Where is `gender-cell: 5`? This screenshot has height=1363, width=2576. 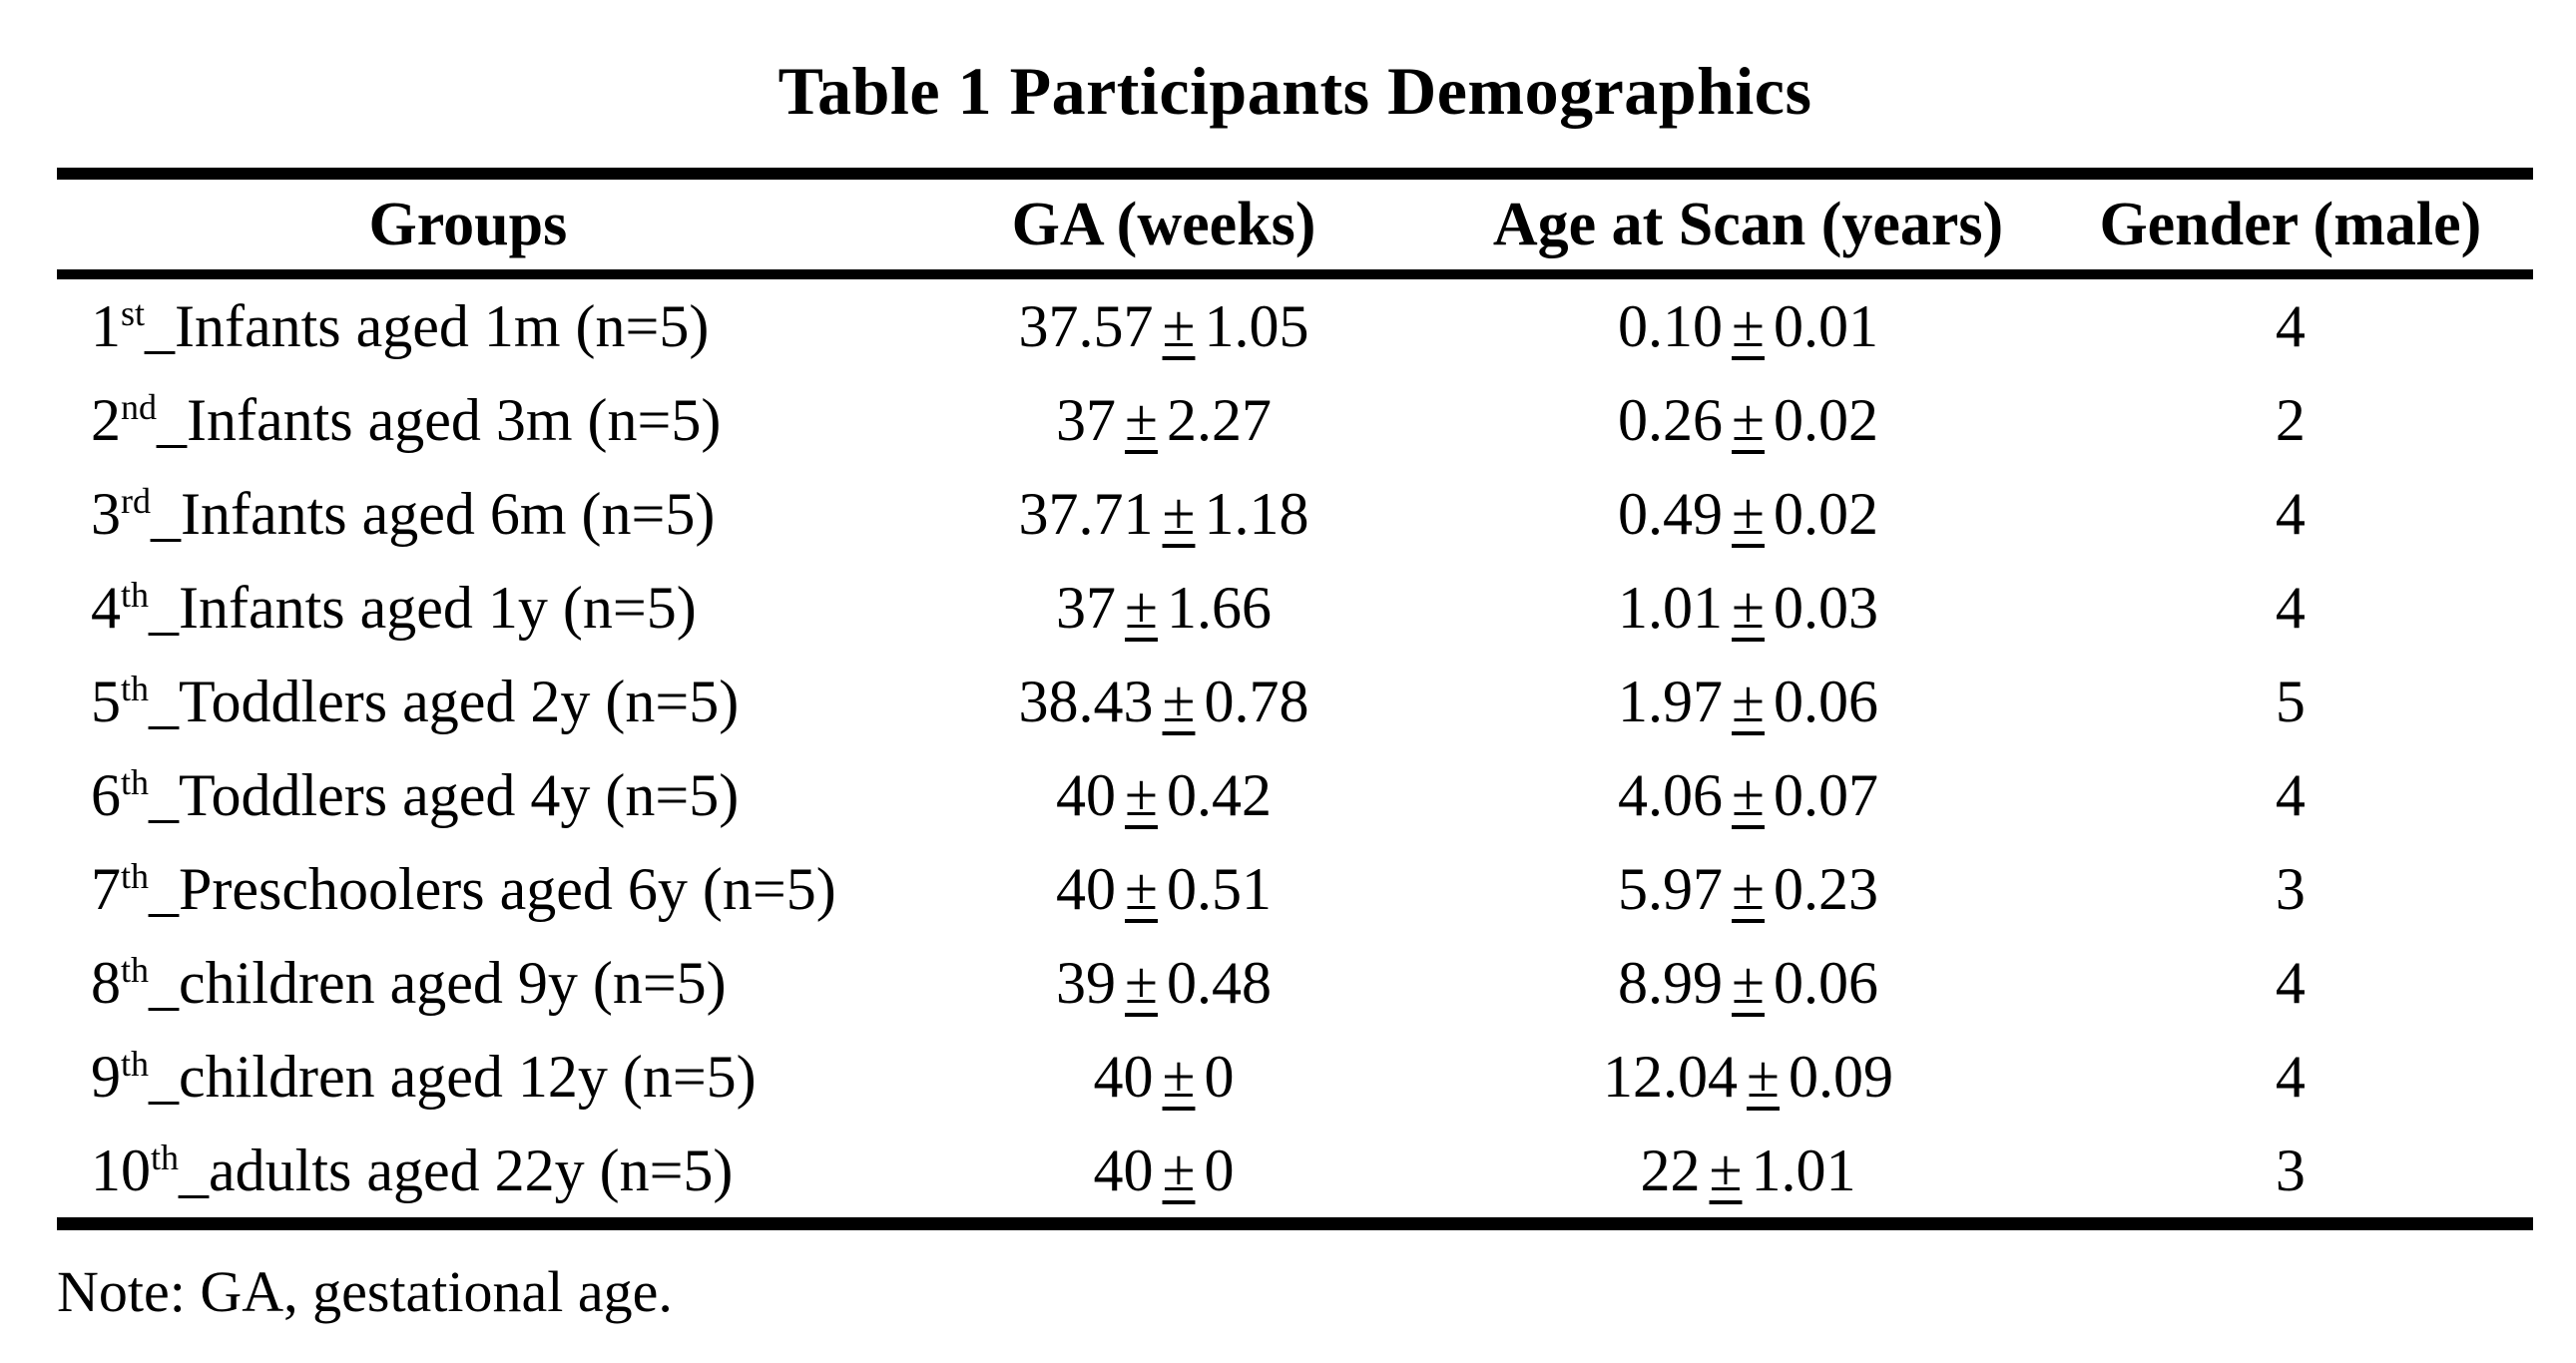 gender-cell: 5 is located at coordinates (2291, 702).